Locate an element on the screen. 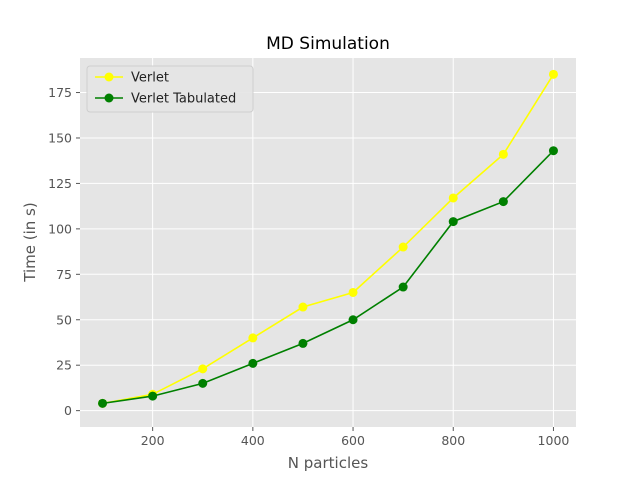 The width and height of the screenshot is (640, 480). x-axis-label: N particles is located at coordinates (328, 463).